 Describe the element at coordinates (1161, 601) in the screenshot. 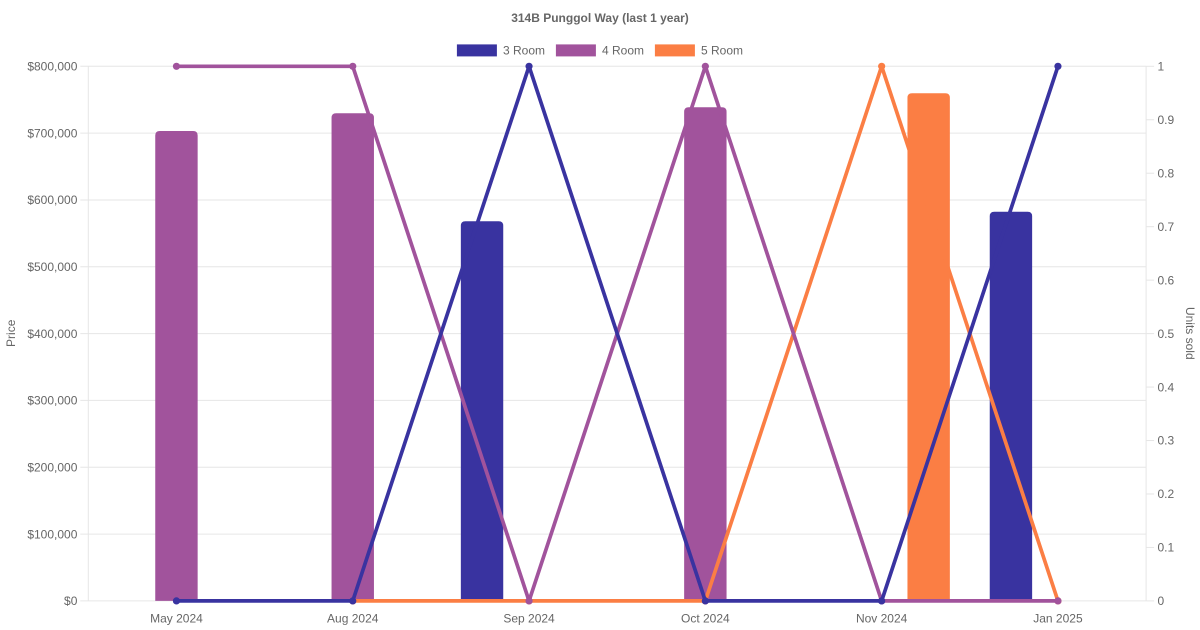

I see `svg-text: 0` at that location.